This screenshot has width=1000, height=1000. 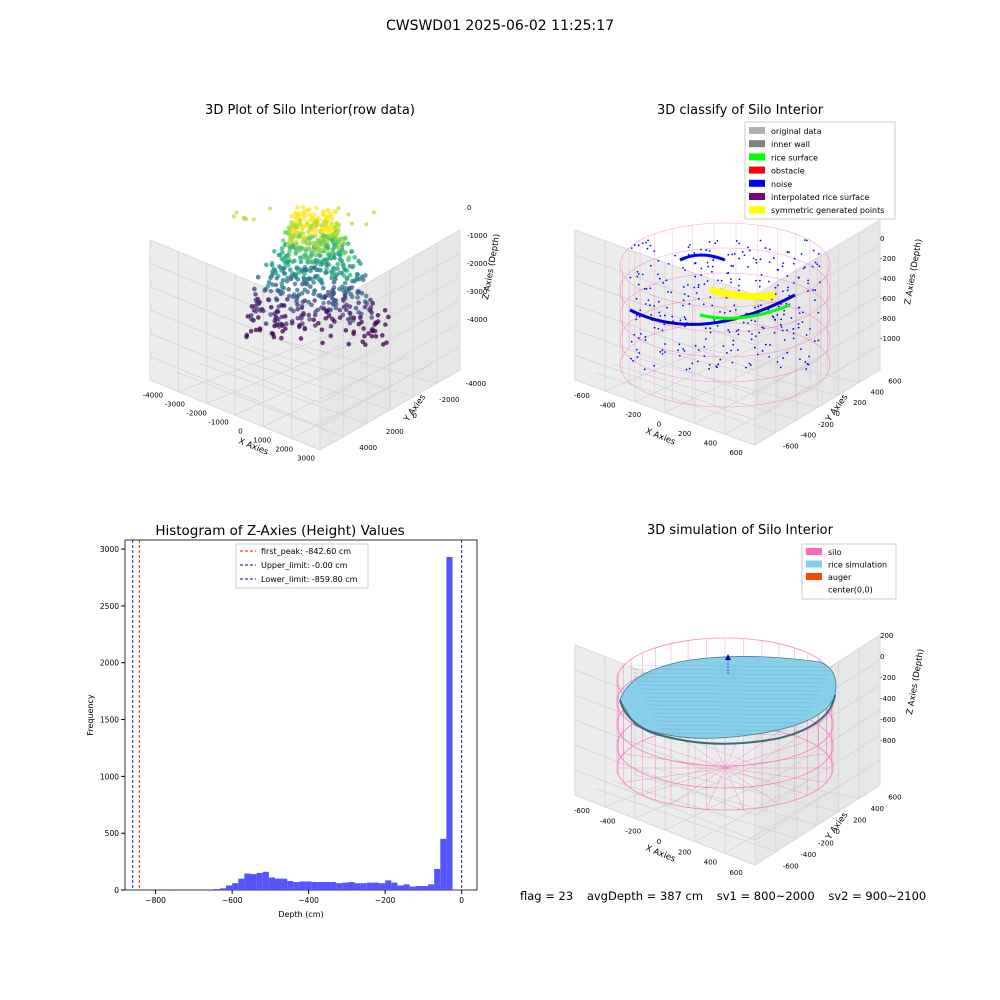 I want to click on tick-label: 1000, so click(x=262, y=441).